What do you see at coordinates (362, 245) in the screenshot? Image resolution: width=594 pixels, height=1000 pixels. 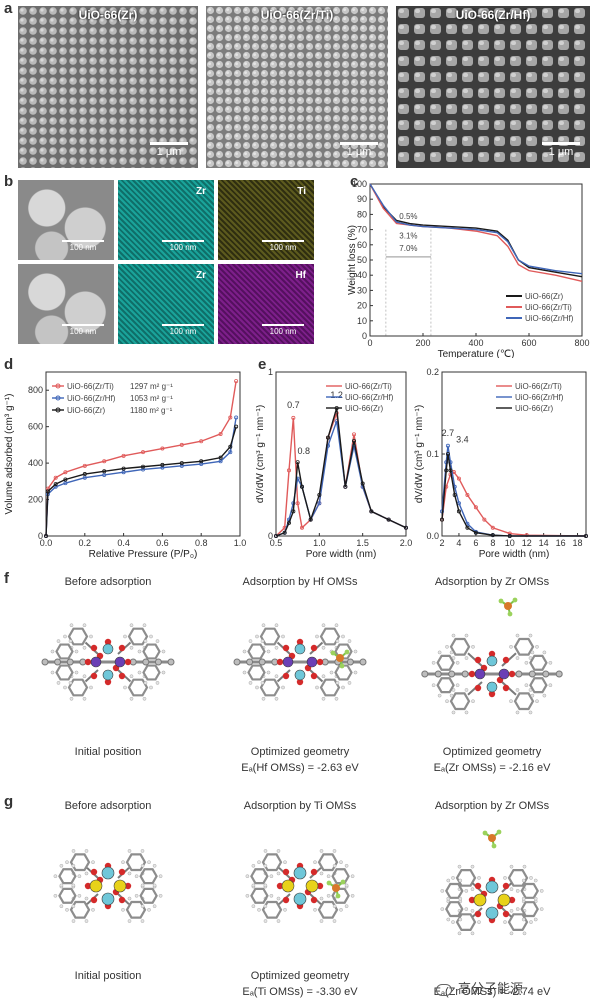 I see `y-tick-label: 60` at bounding box center [362, 245].